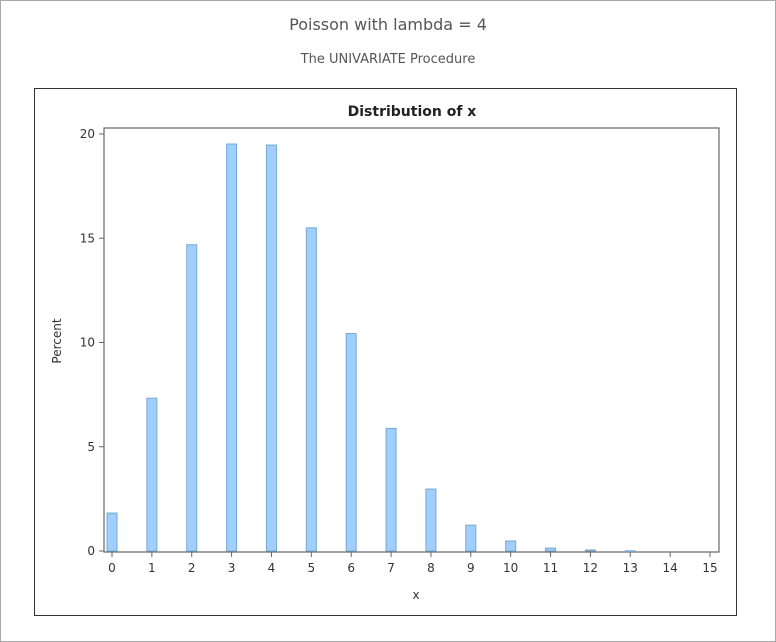 The image size is (776, 642). I want to click on x-tick-label: 6, so click(351, 568).